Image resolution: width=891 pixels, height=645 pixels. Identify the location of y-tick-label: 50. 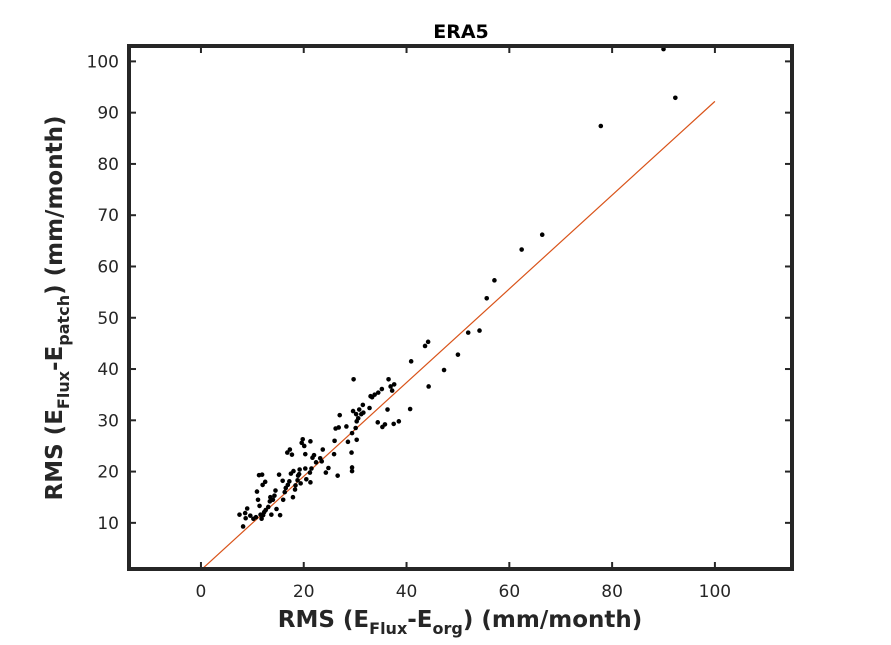
(108, 319).